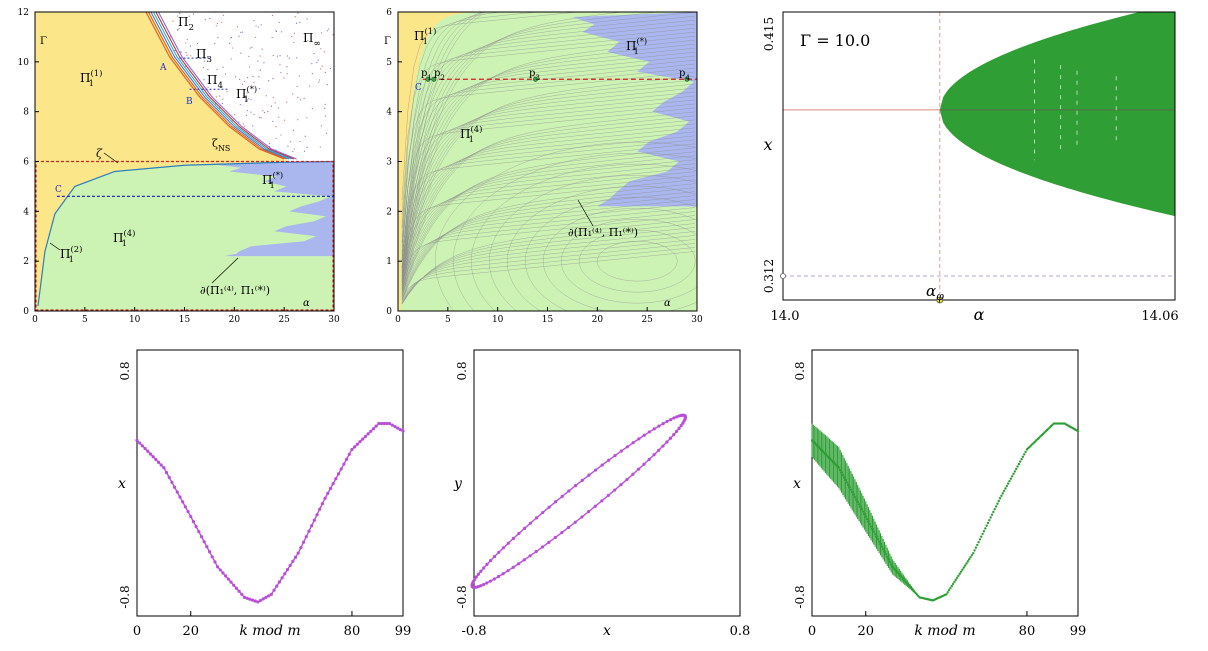 The image size is (1208, 651). I want to click on x-tick-label: 0, so click(137, 631).